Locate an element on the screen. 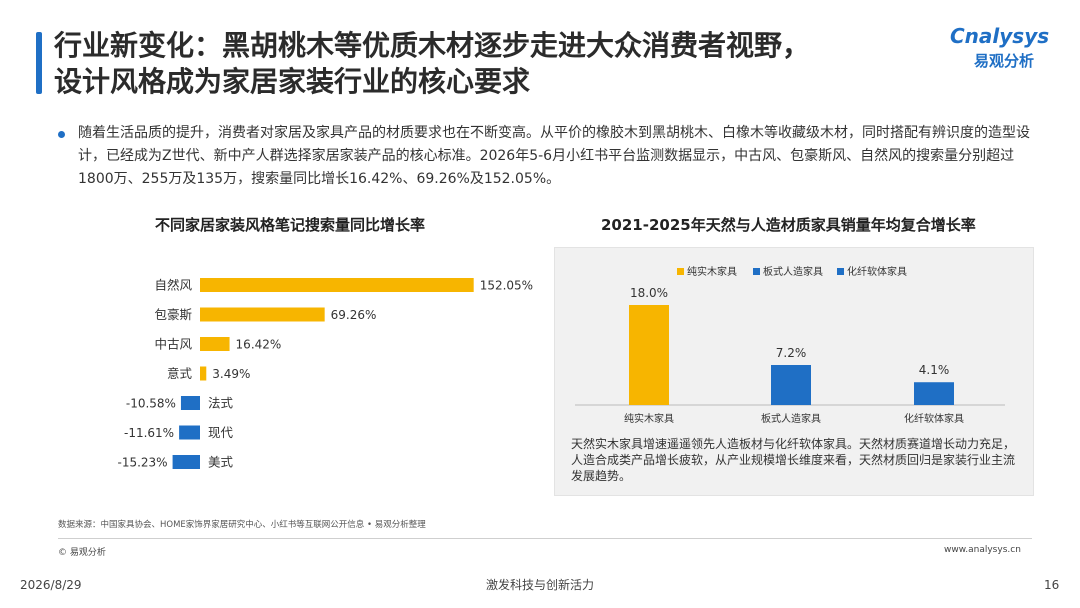  category-label: 中古风 is located at coordinates (173, 344).